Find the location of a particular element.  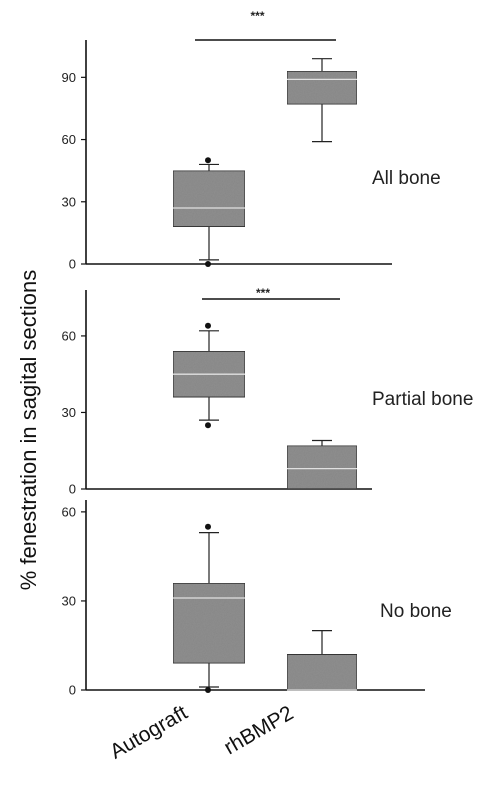

y-axis-label: % fenestration in sagital sections is located at coordinates (28, 430).